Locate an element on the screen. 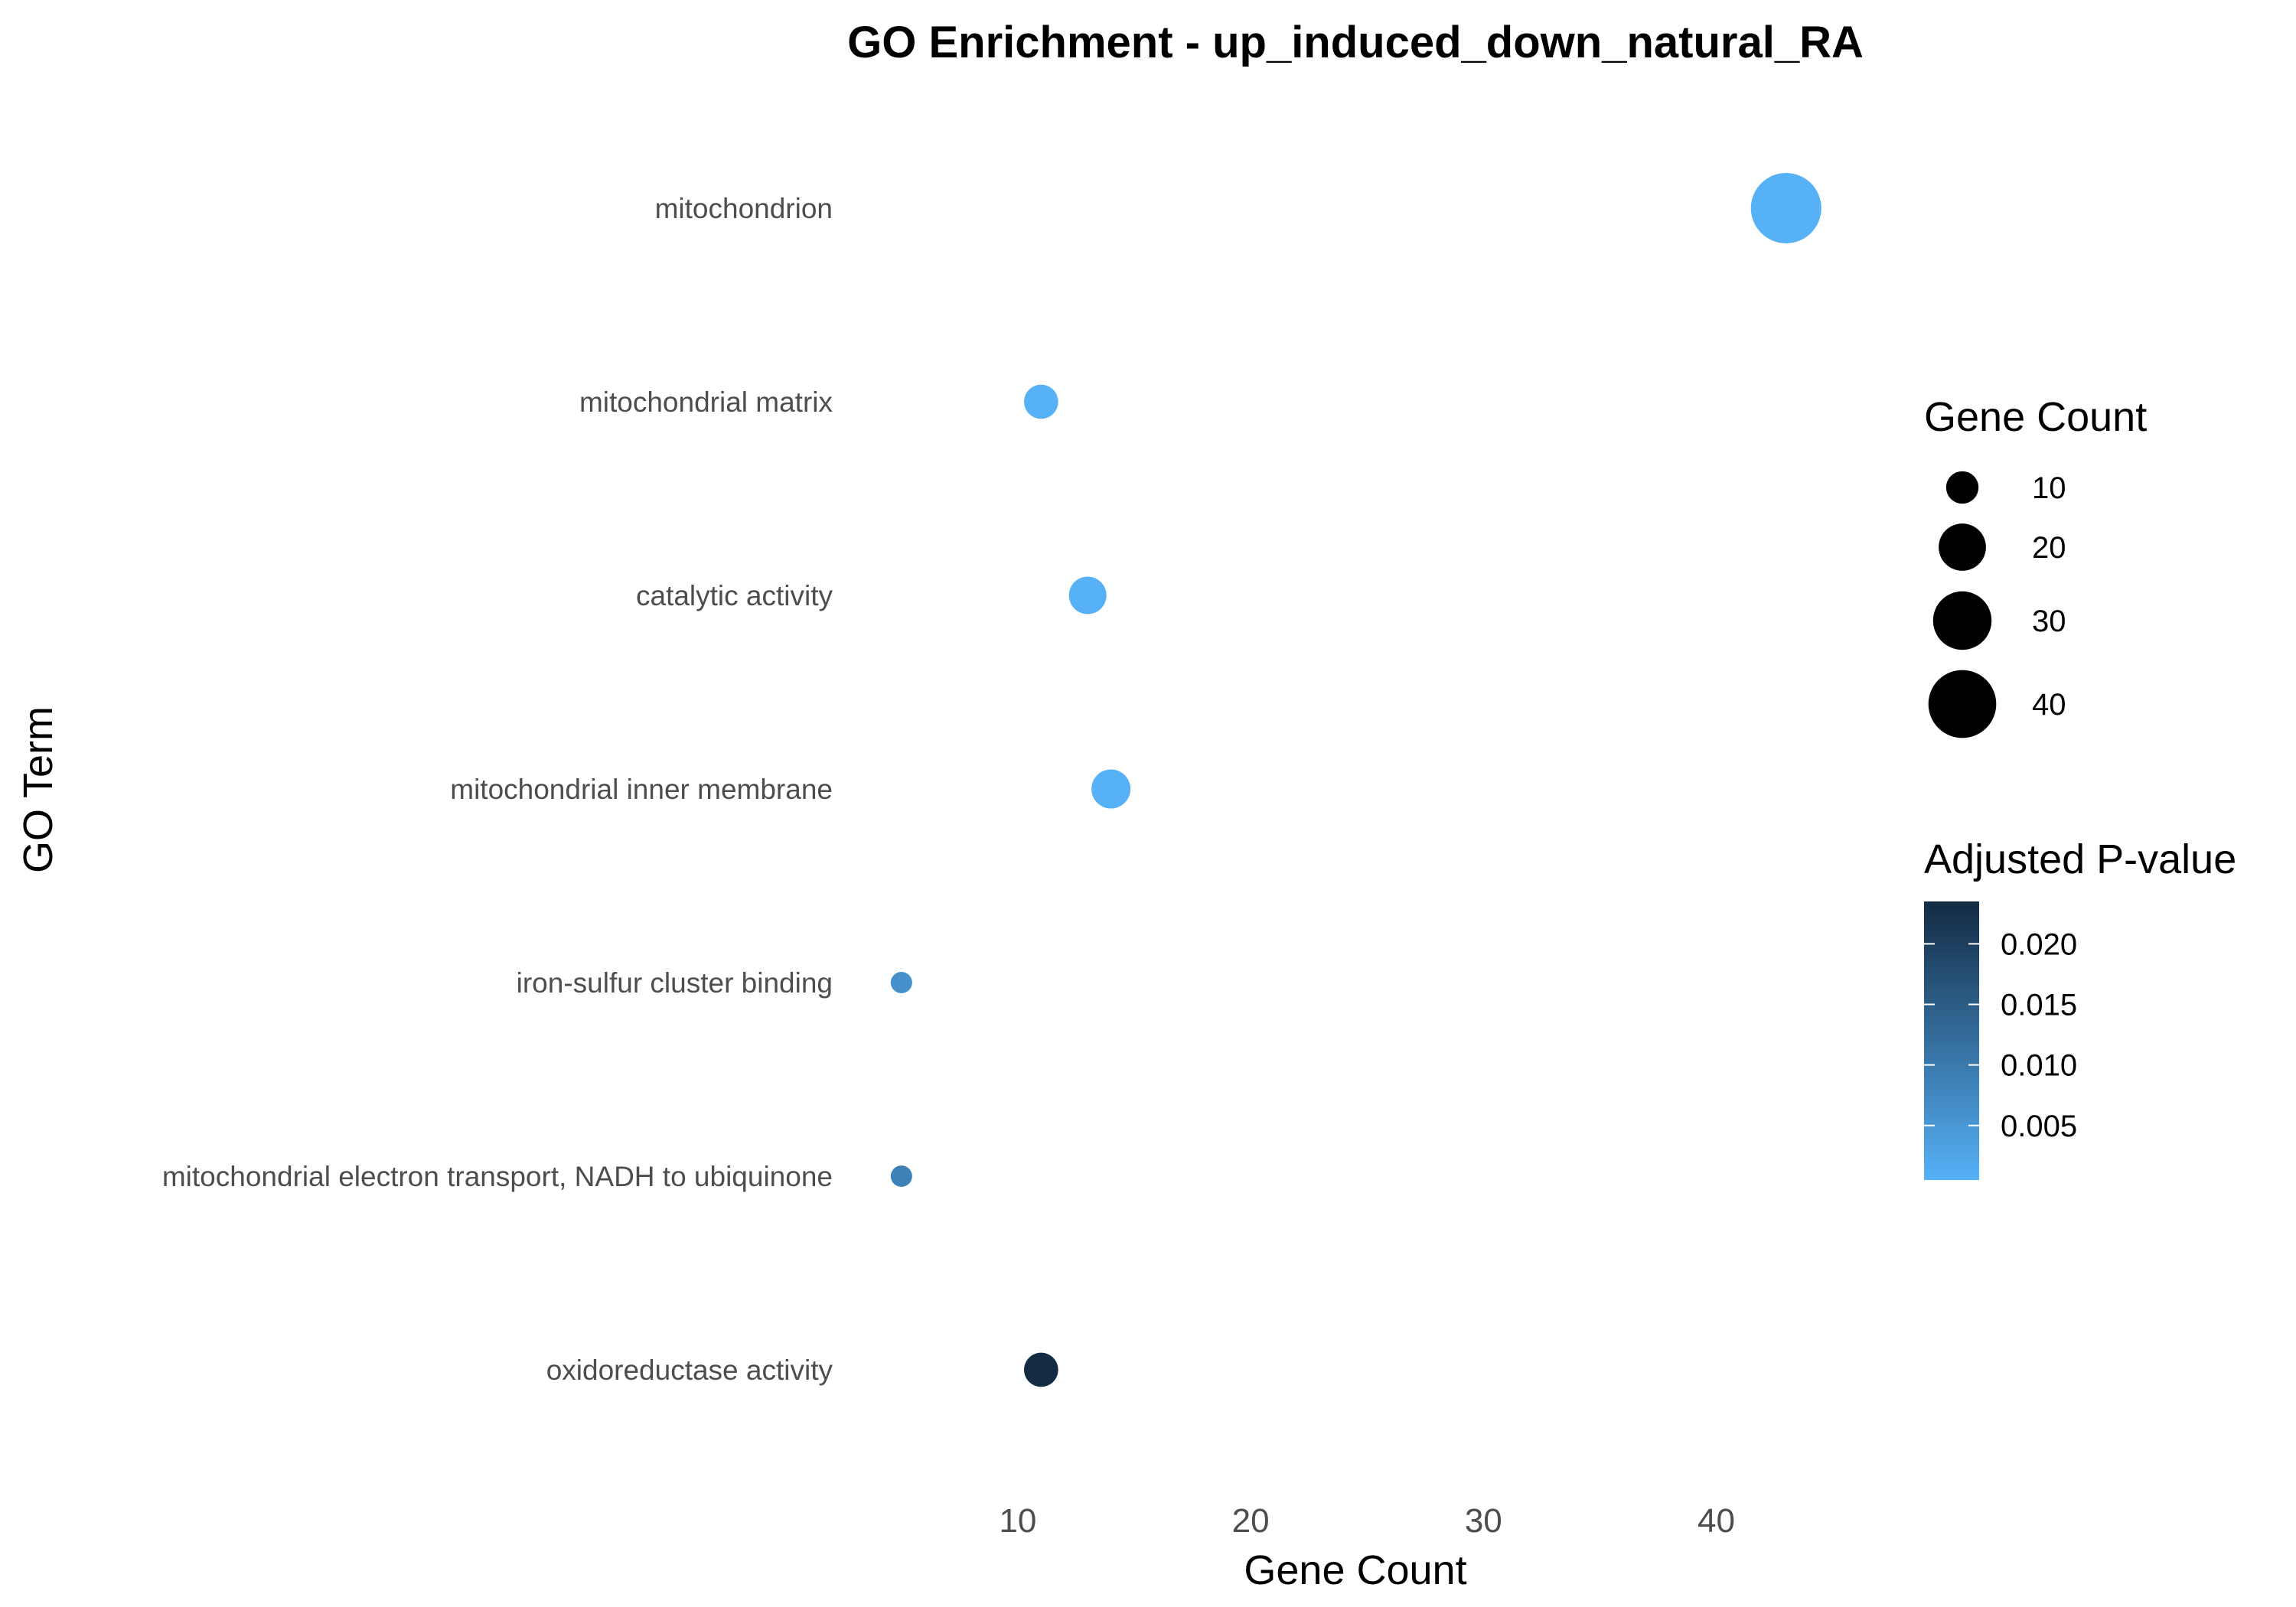  color-legend-title: Adjusted P-value is located at coordinates (2080, 859).